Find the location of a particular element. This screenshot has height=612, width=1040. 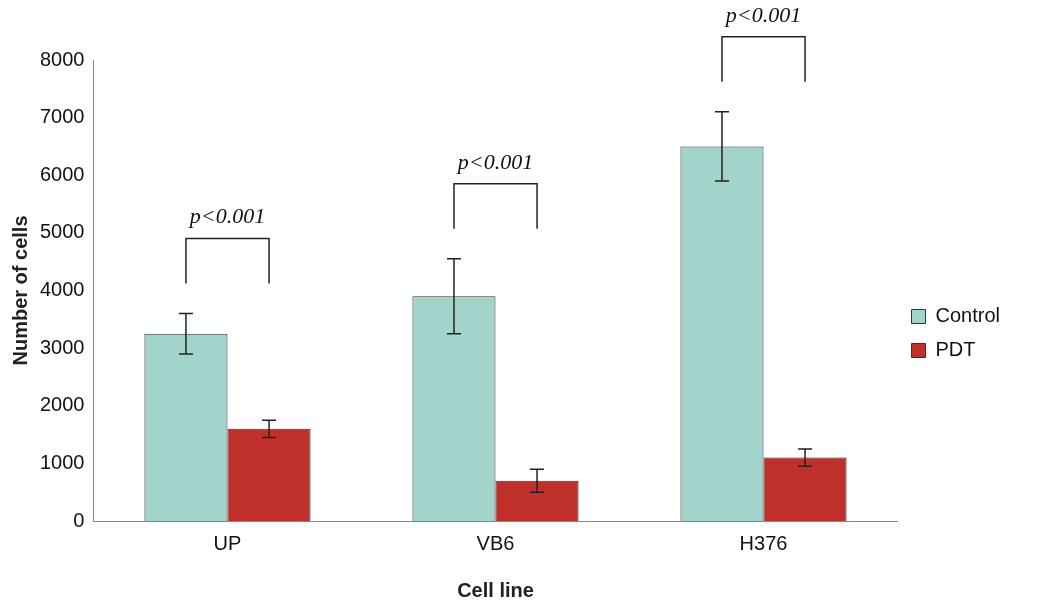

y-tick-label: 8000 is located at coordinates (62, 58).